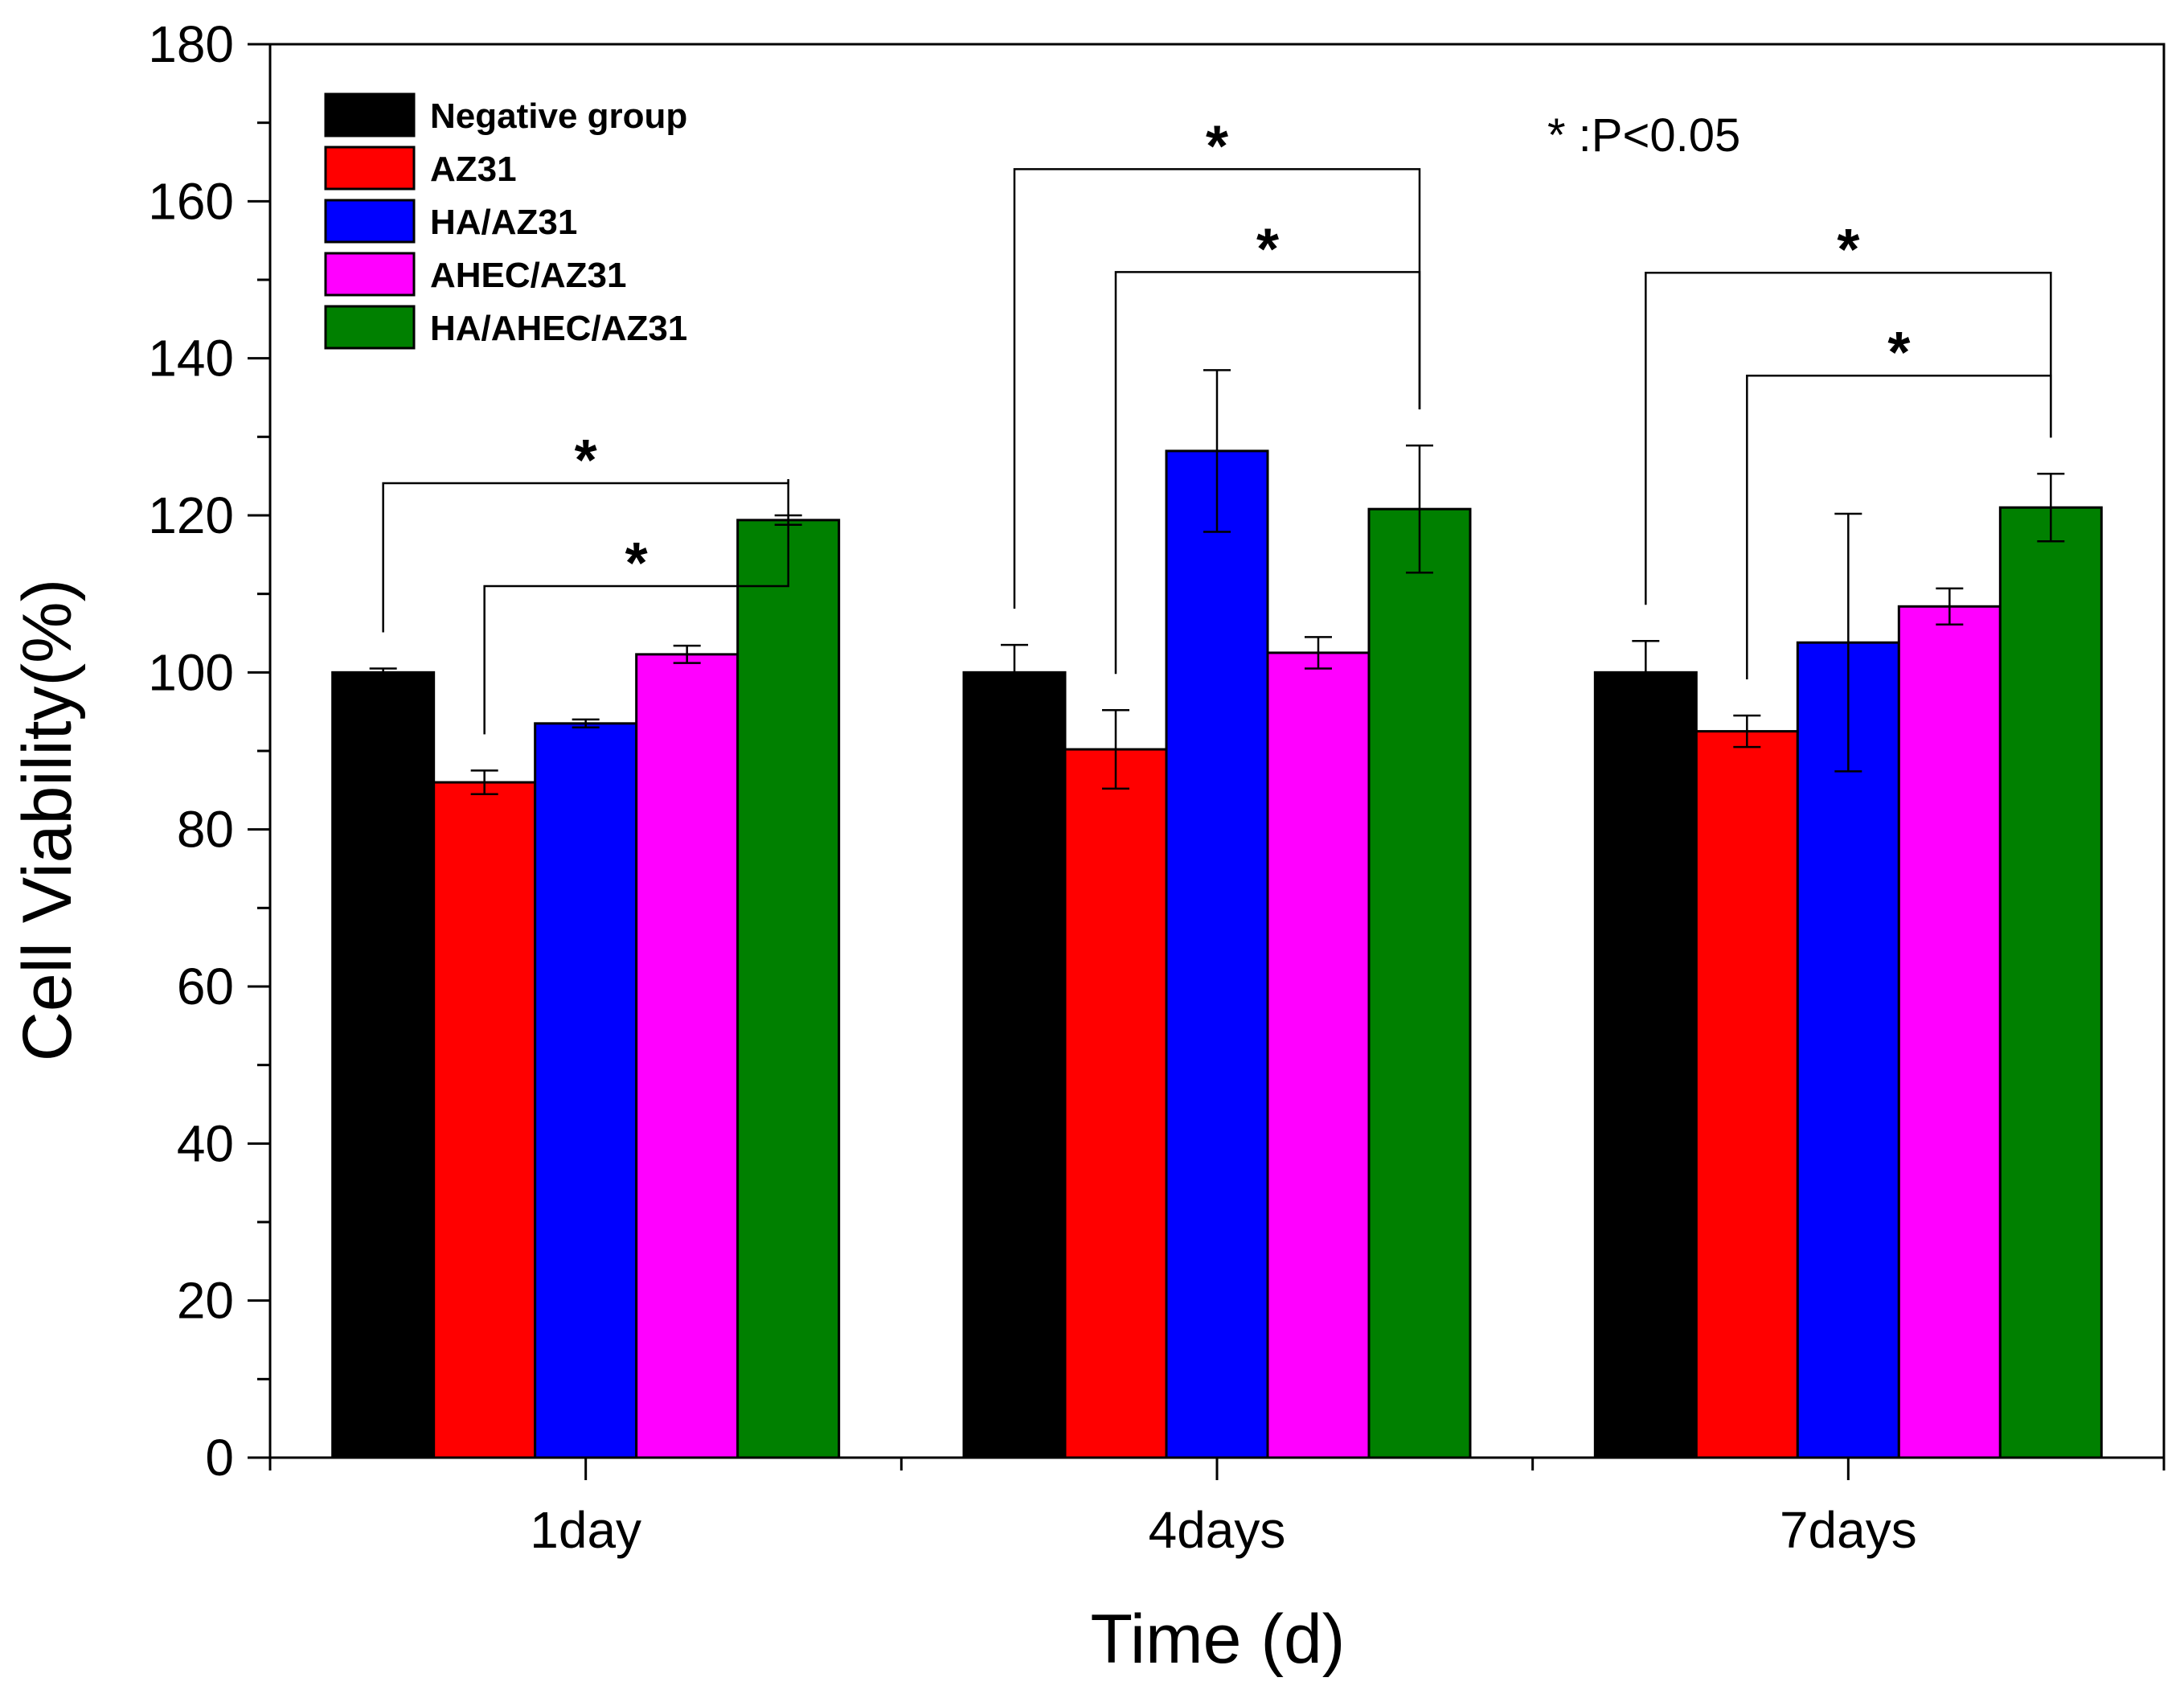 This screenshot has height=1694, width=2184. I want to click on bar-ha-ahec-az31-1day, so click(788, 989).